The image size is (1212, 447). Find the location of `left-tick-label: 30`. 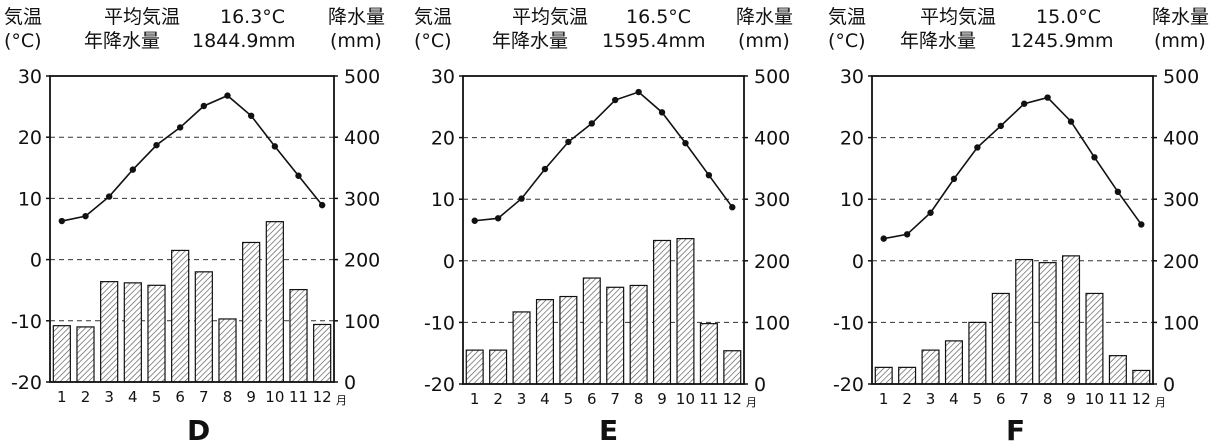

left-tick-label: 30 is located at coordinates (30, 77).